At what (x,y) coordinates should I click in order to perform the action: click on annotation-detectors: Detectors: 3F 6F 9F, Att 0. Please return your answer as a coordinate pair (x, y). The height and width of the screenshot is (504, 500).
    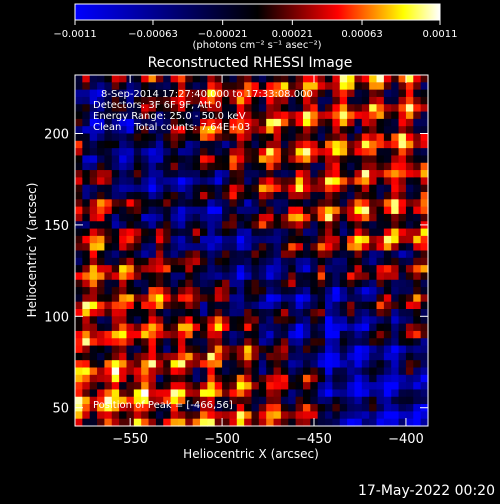
    Looking at the image, I should click on (157, 105).